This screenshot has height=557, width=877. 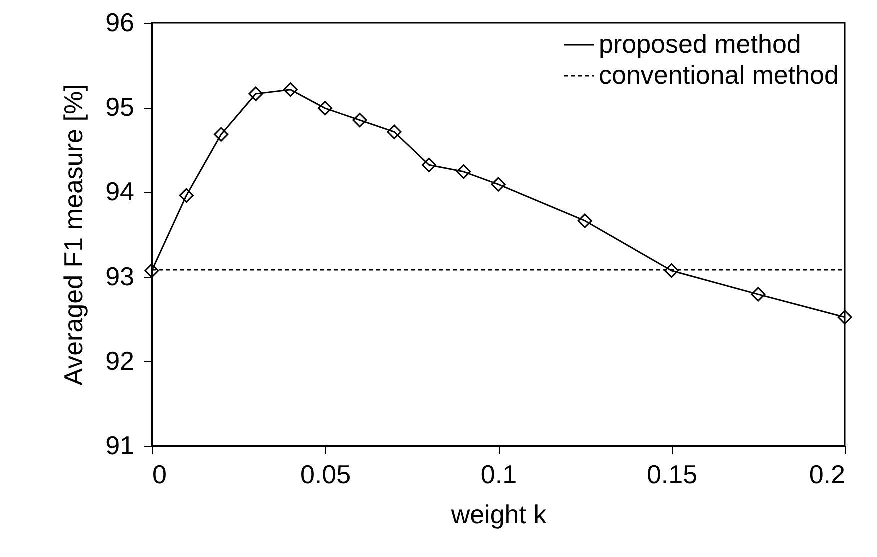 I want to click on y-tick-label: 94, so click(x=120, y=191).